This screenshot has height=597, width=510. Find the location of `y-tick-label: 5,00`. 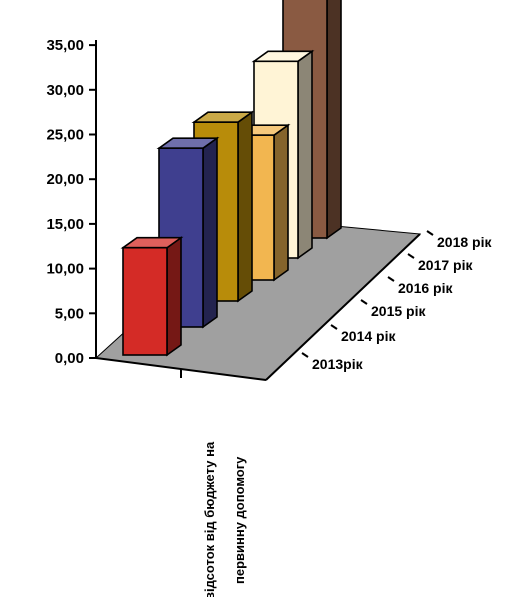

y-tick-label: 5,00 is located at coordinates (69, 313).